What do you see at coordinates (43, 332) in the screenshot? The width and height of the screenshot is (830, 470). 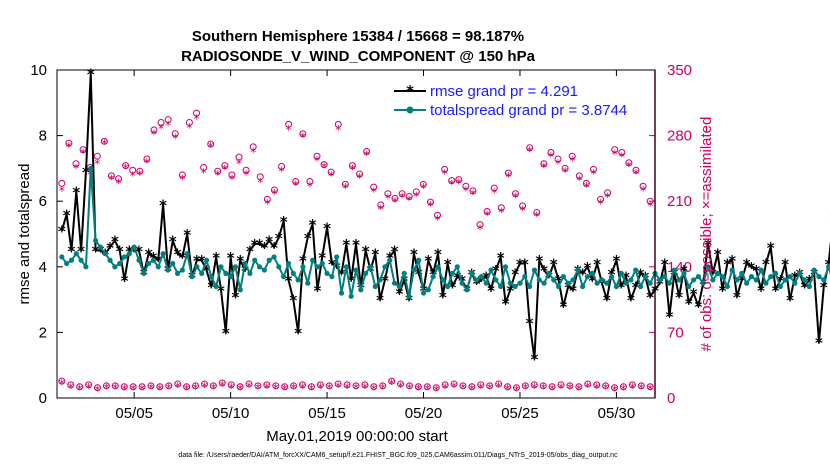 I see `y-tick-label: 2` at bounding box center [43, 332].